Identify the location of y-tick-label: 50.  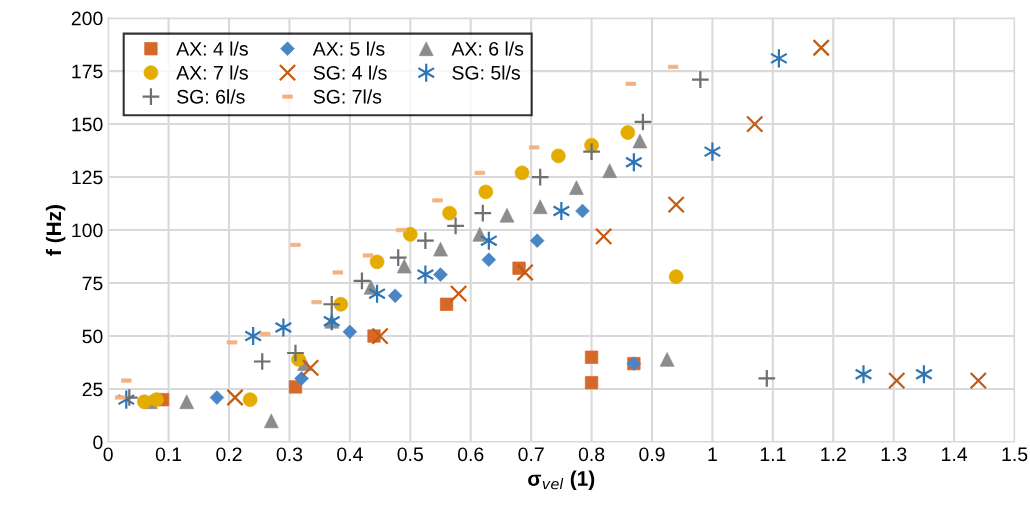
(92, 336).